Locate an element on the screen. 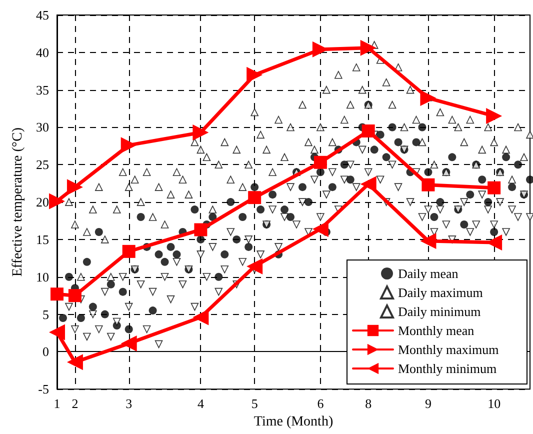 The height and width of the screenshot is (434, 533). x-tick-label: 9 is located at coordinates (428, 404).